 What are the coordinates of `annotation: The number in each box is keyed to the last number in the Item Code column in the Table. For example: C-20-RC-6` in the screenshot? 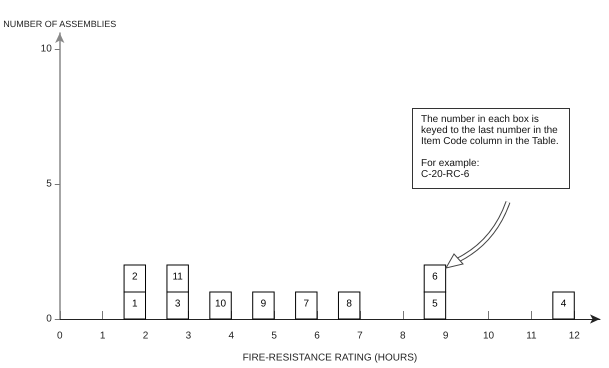 It's located at (491, 148).